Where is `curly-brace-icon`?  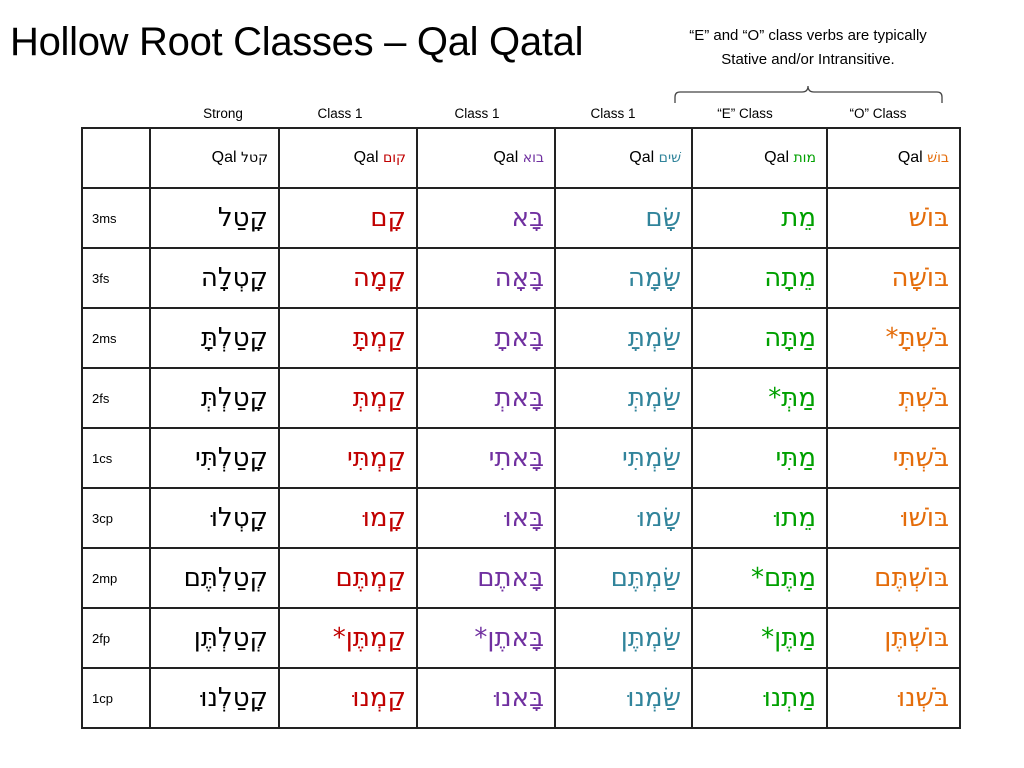 curly-brace-icon is located at coordinates (808, 94).